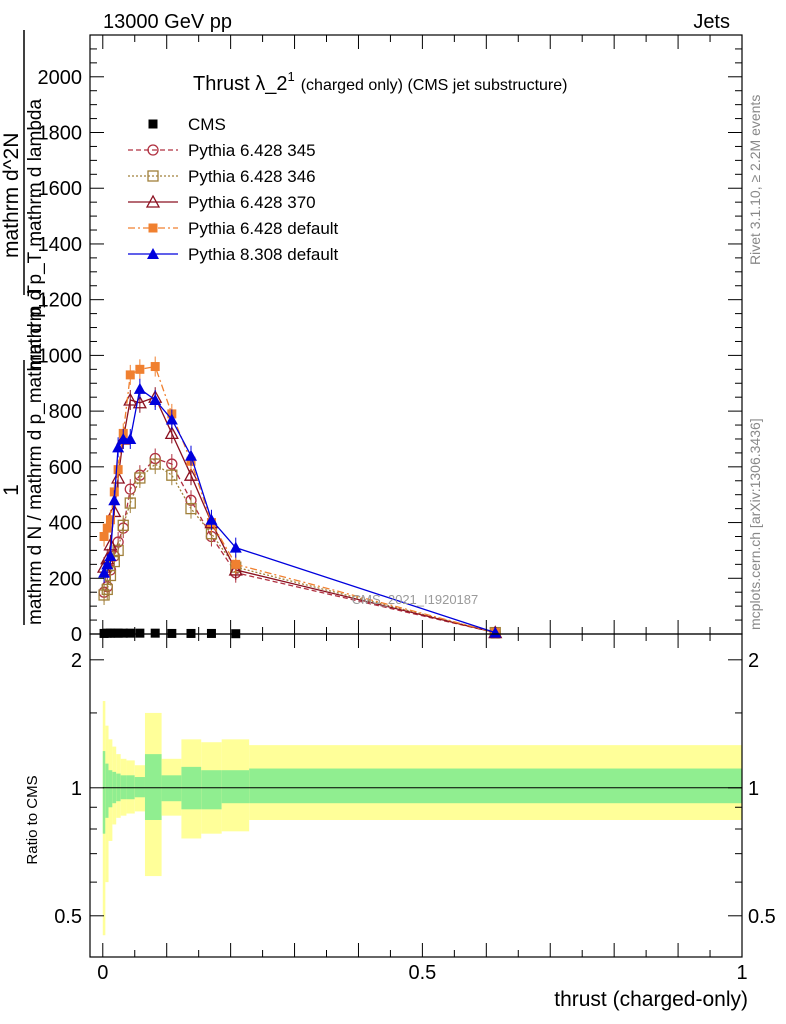  What do you see at coordinates (252, 202) in the screenshot?
I see `legend-label: Pythia 6.428 370` at bounding box center [252, 202].